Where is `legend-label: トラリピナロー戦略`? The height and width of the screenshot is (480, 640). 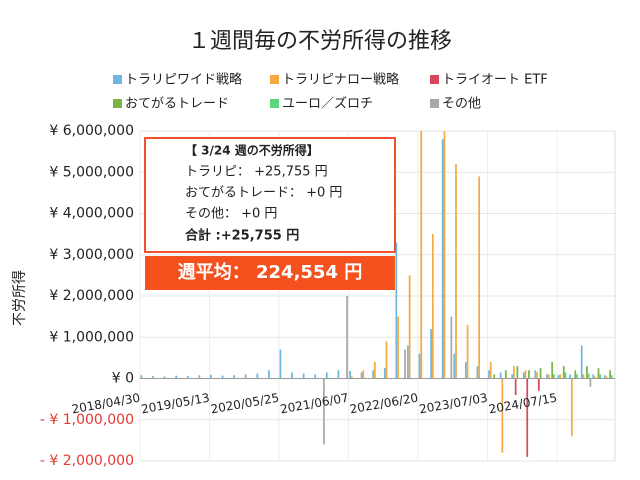 legend-label: トラリピナロー戦略 is located at coordinates (340, 80).